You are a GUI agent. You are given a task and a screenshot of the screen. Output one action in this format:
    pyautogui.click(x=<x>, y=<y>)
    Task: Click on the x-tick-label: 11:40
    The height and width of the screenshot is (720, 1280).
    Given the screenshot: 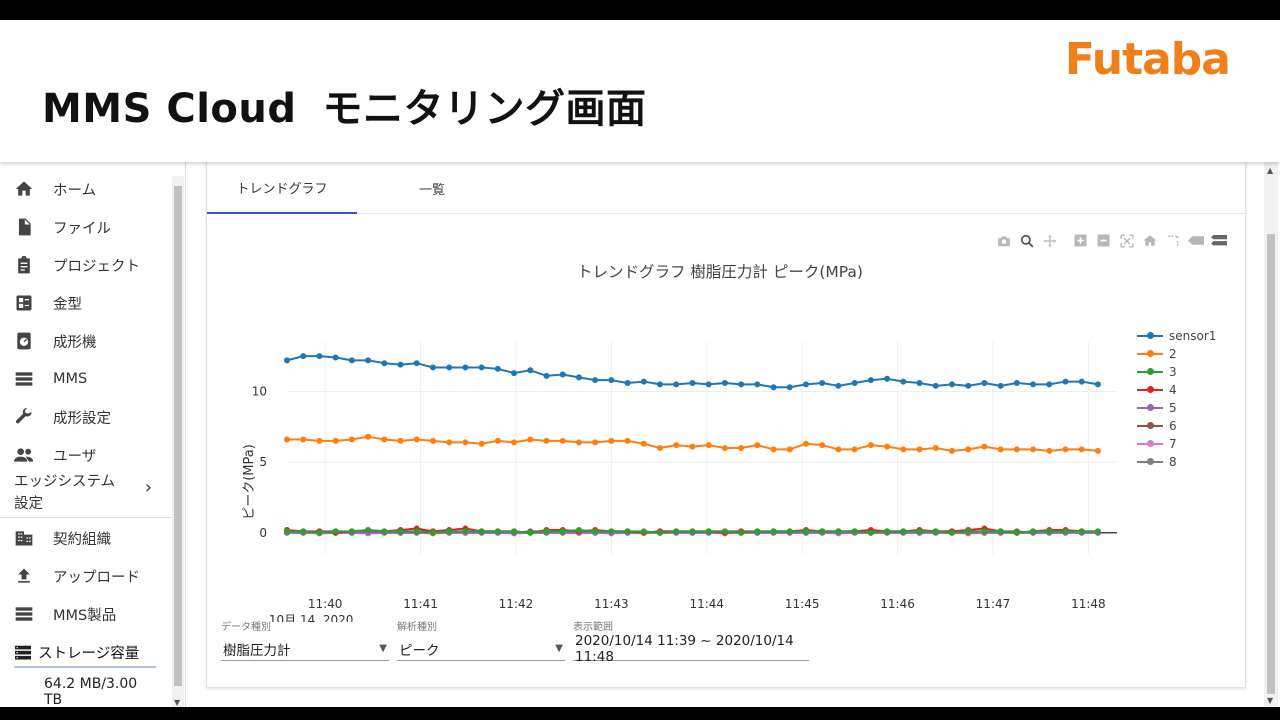 What is the action you would take?
    pyautogui.click(x=325, y=604)
    